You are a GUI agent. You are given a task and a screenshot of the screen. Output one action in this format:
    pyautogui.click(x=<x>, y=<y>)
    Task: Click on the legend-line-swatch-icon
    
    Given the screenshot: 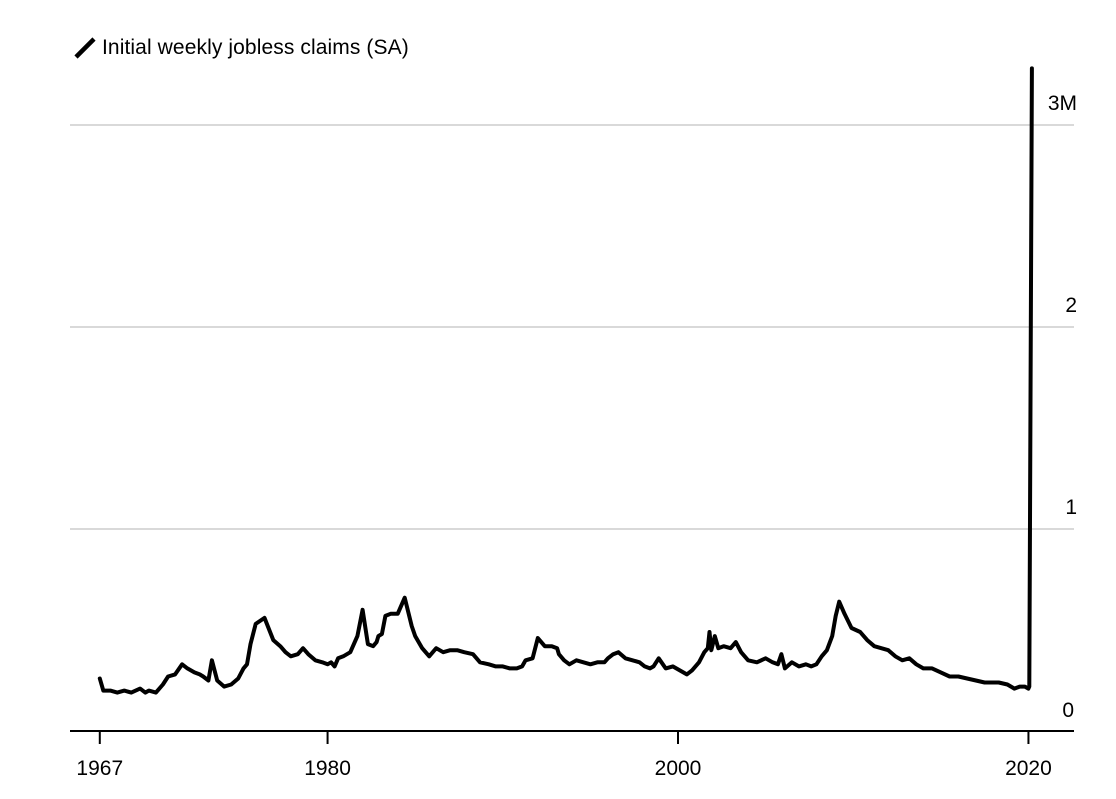 What is the action you would take?
    pyautogui.click(x=85, y=48)
    